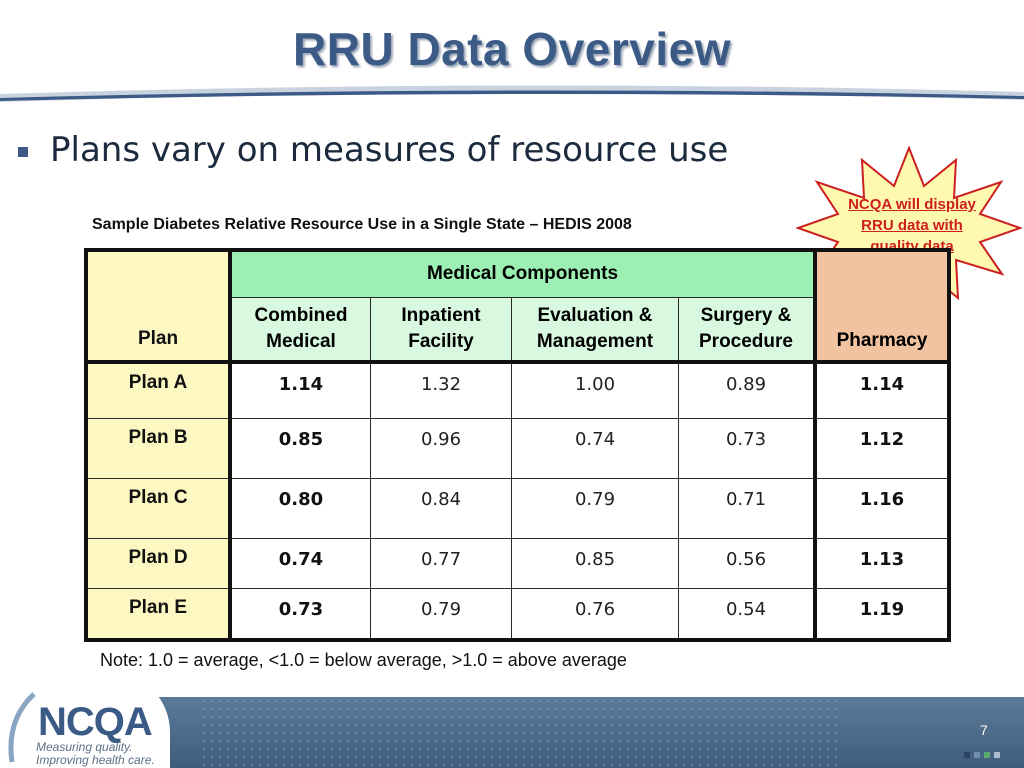 The image size is (1024, 768). What do you see at coordinates (158, 305) in the screenshot?
I see `plan-header: Plan` at bounding box center [158, 305].